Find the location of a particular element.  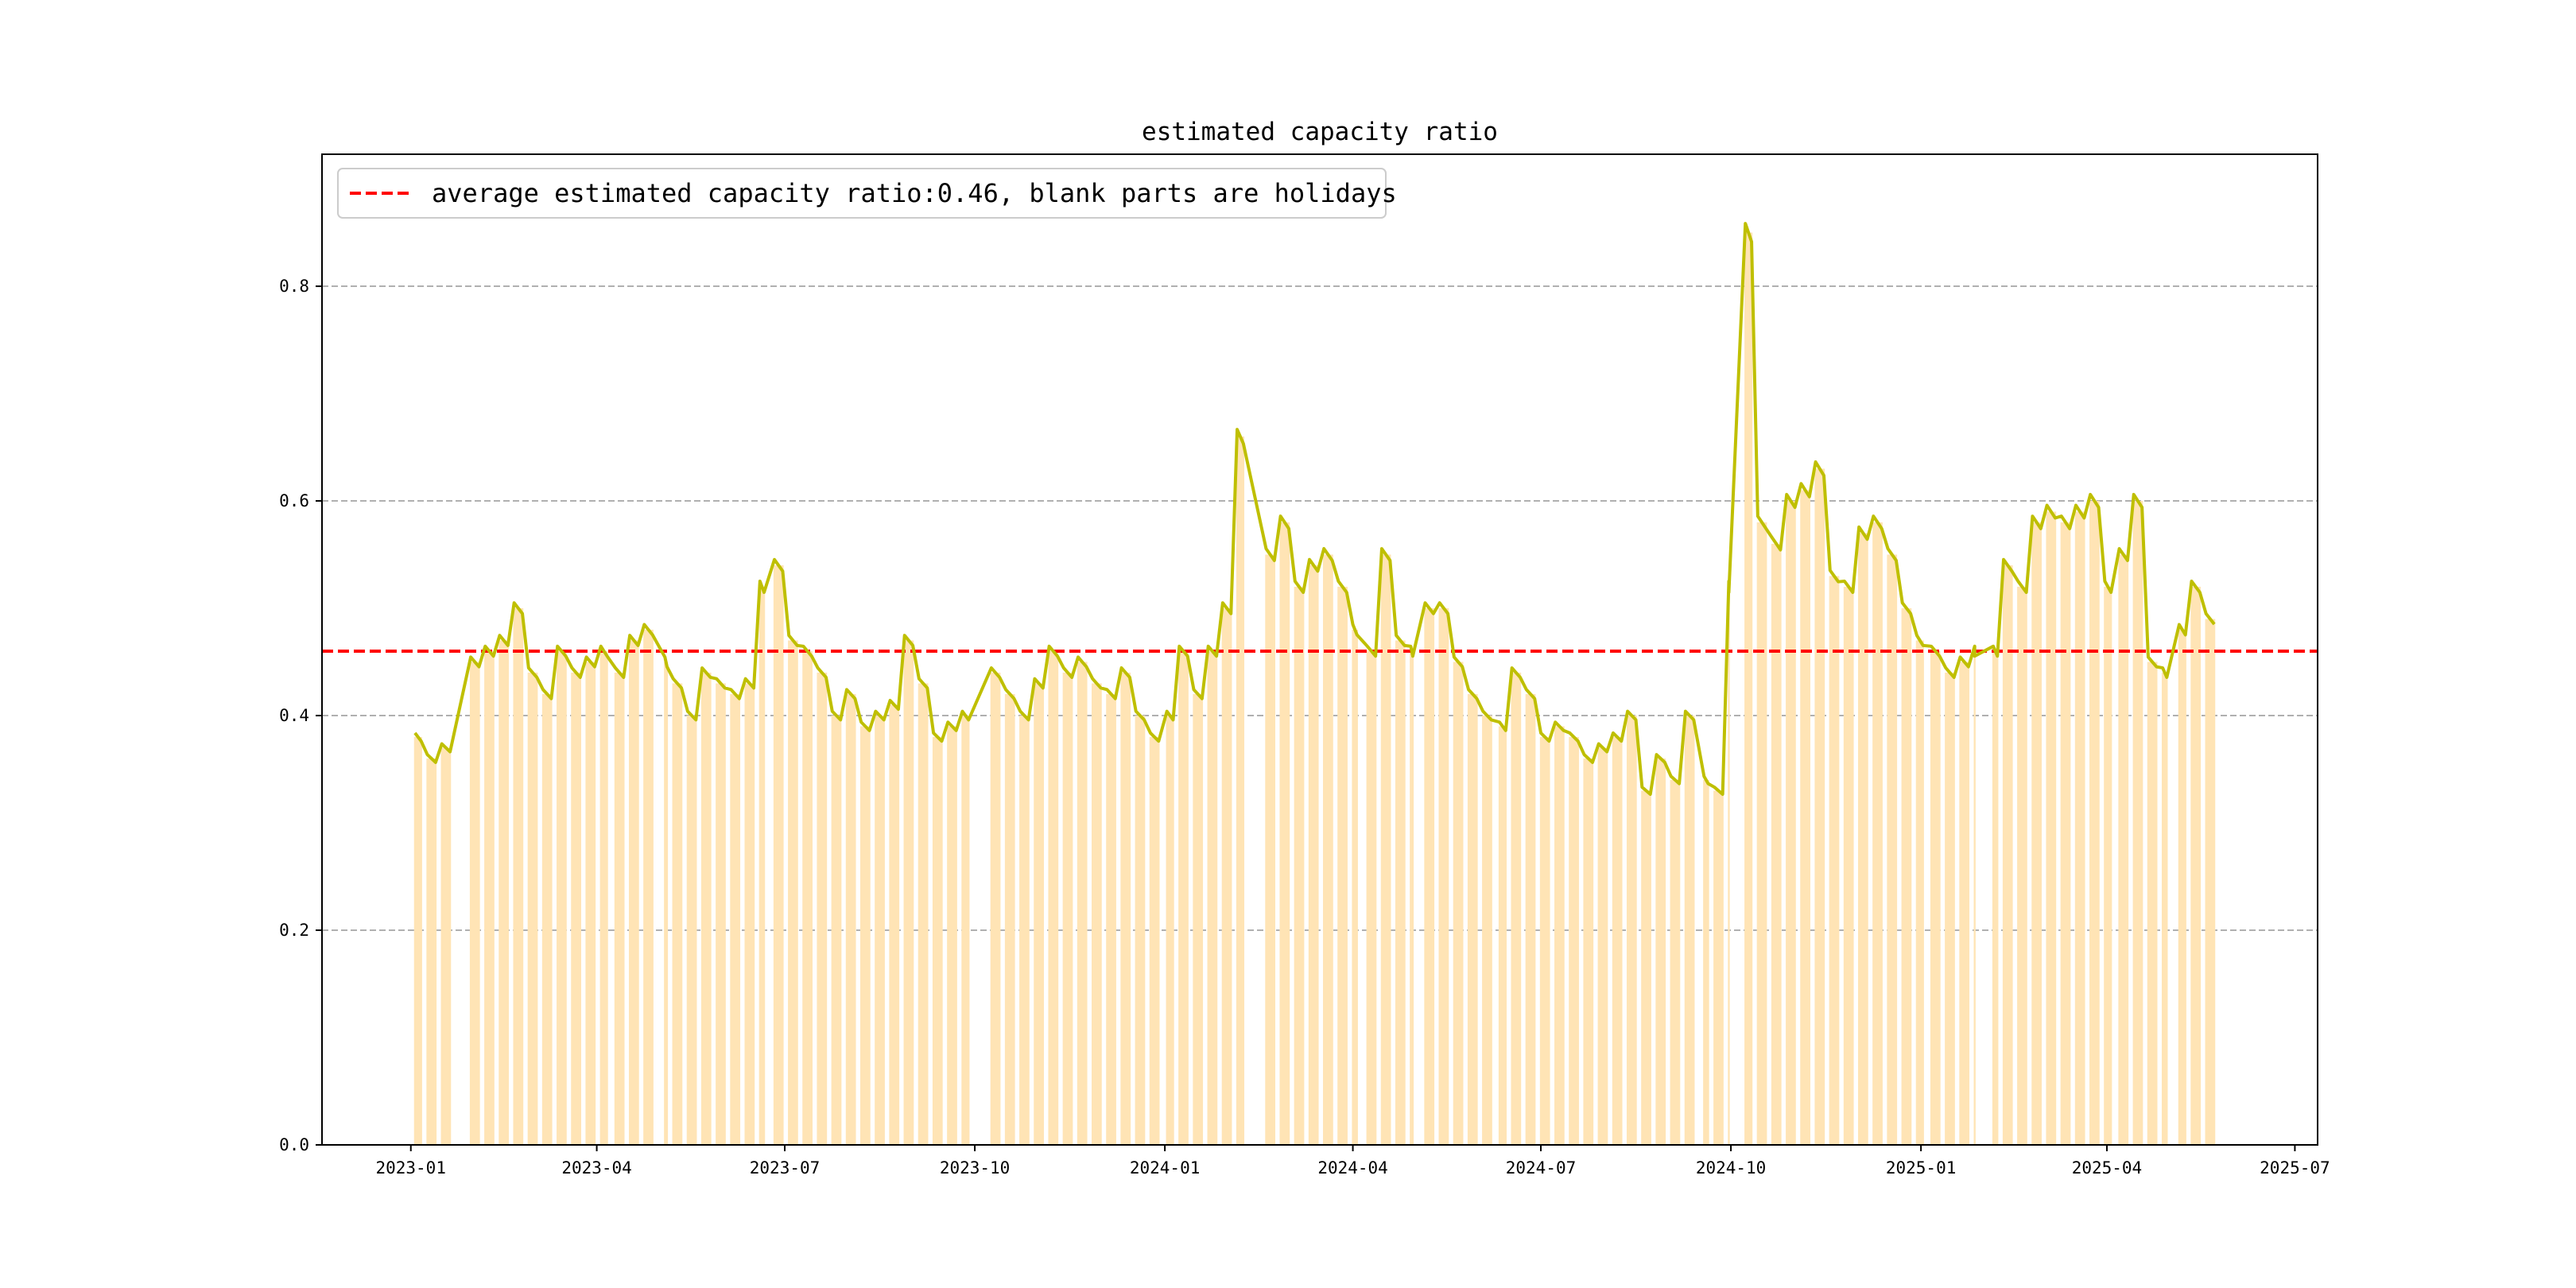

y-tick-label: 0.6 is located at coordinates (294, 501).